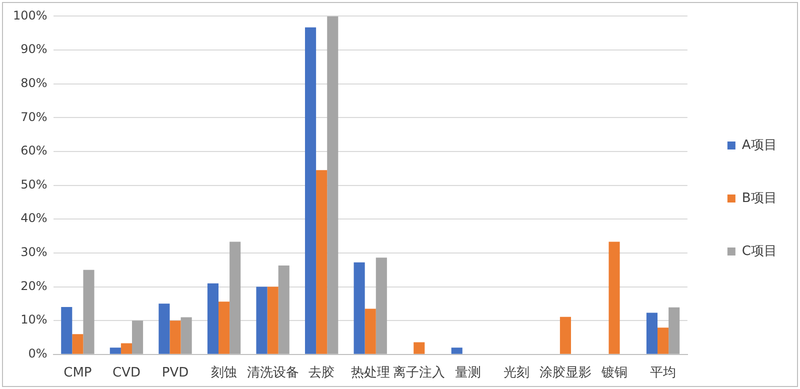 This screenshot has width=800, height=389. What do you see at coordinates (759, 198) in the screenshot?
I see `legend-label: B项目` at bounding box center [759, 198].